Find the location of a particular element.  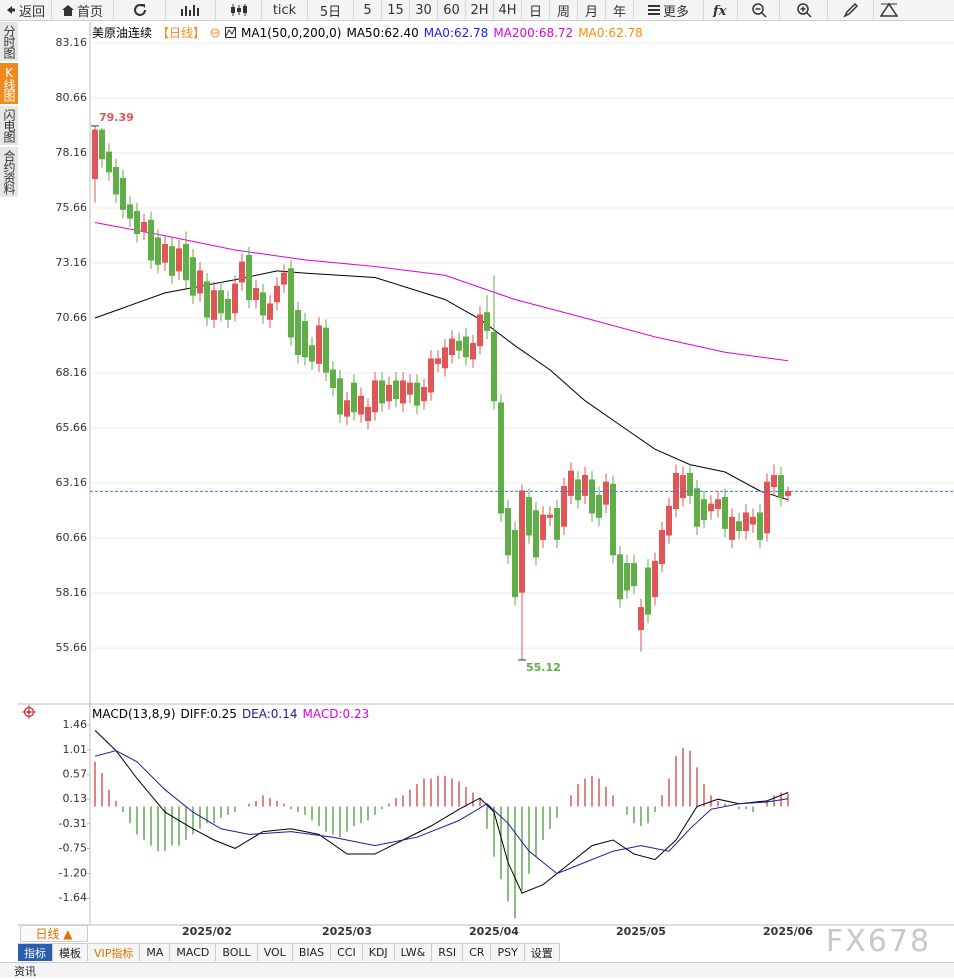

draw-button is located at coordinates (851, 10).